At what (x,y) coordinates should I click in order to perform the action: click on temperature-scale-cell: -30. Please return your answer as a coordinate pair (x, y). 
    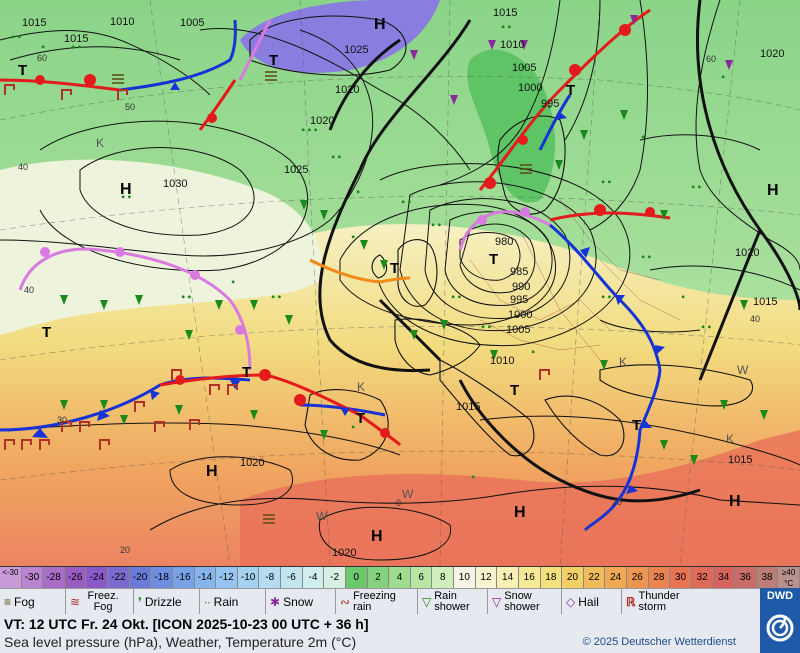
    Looking at the image, I should click on (32, 578).